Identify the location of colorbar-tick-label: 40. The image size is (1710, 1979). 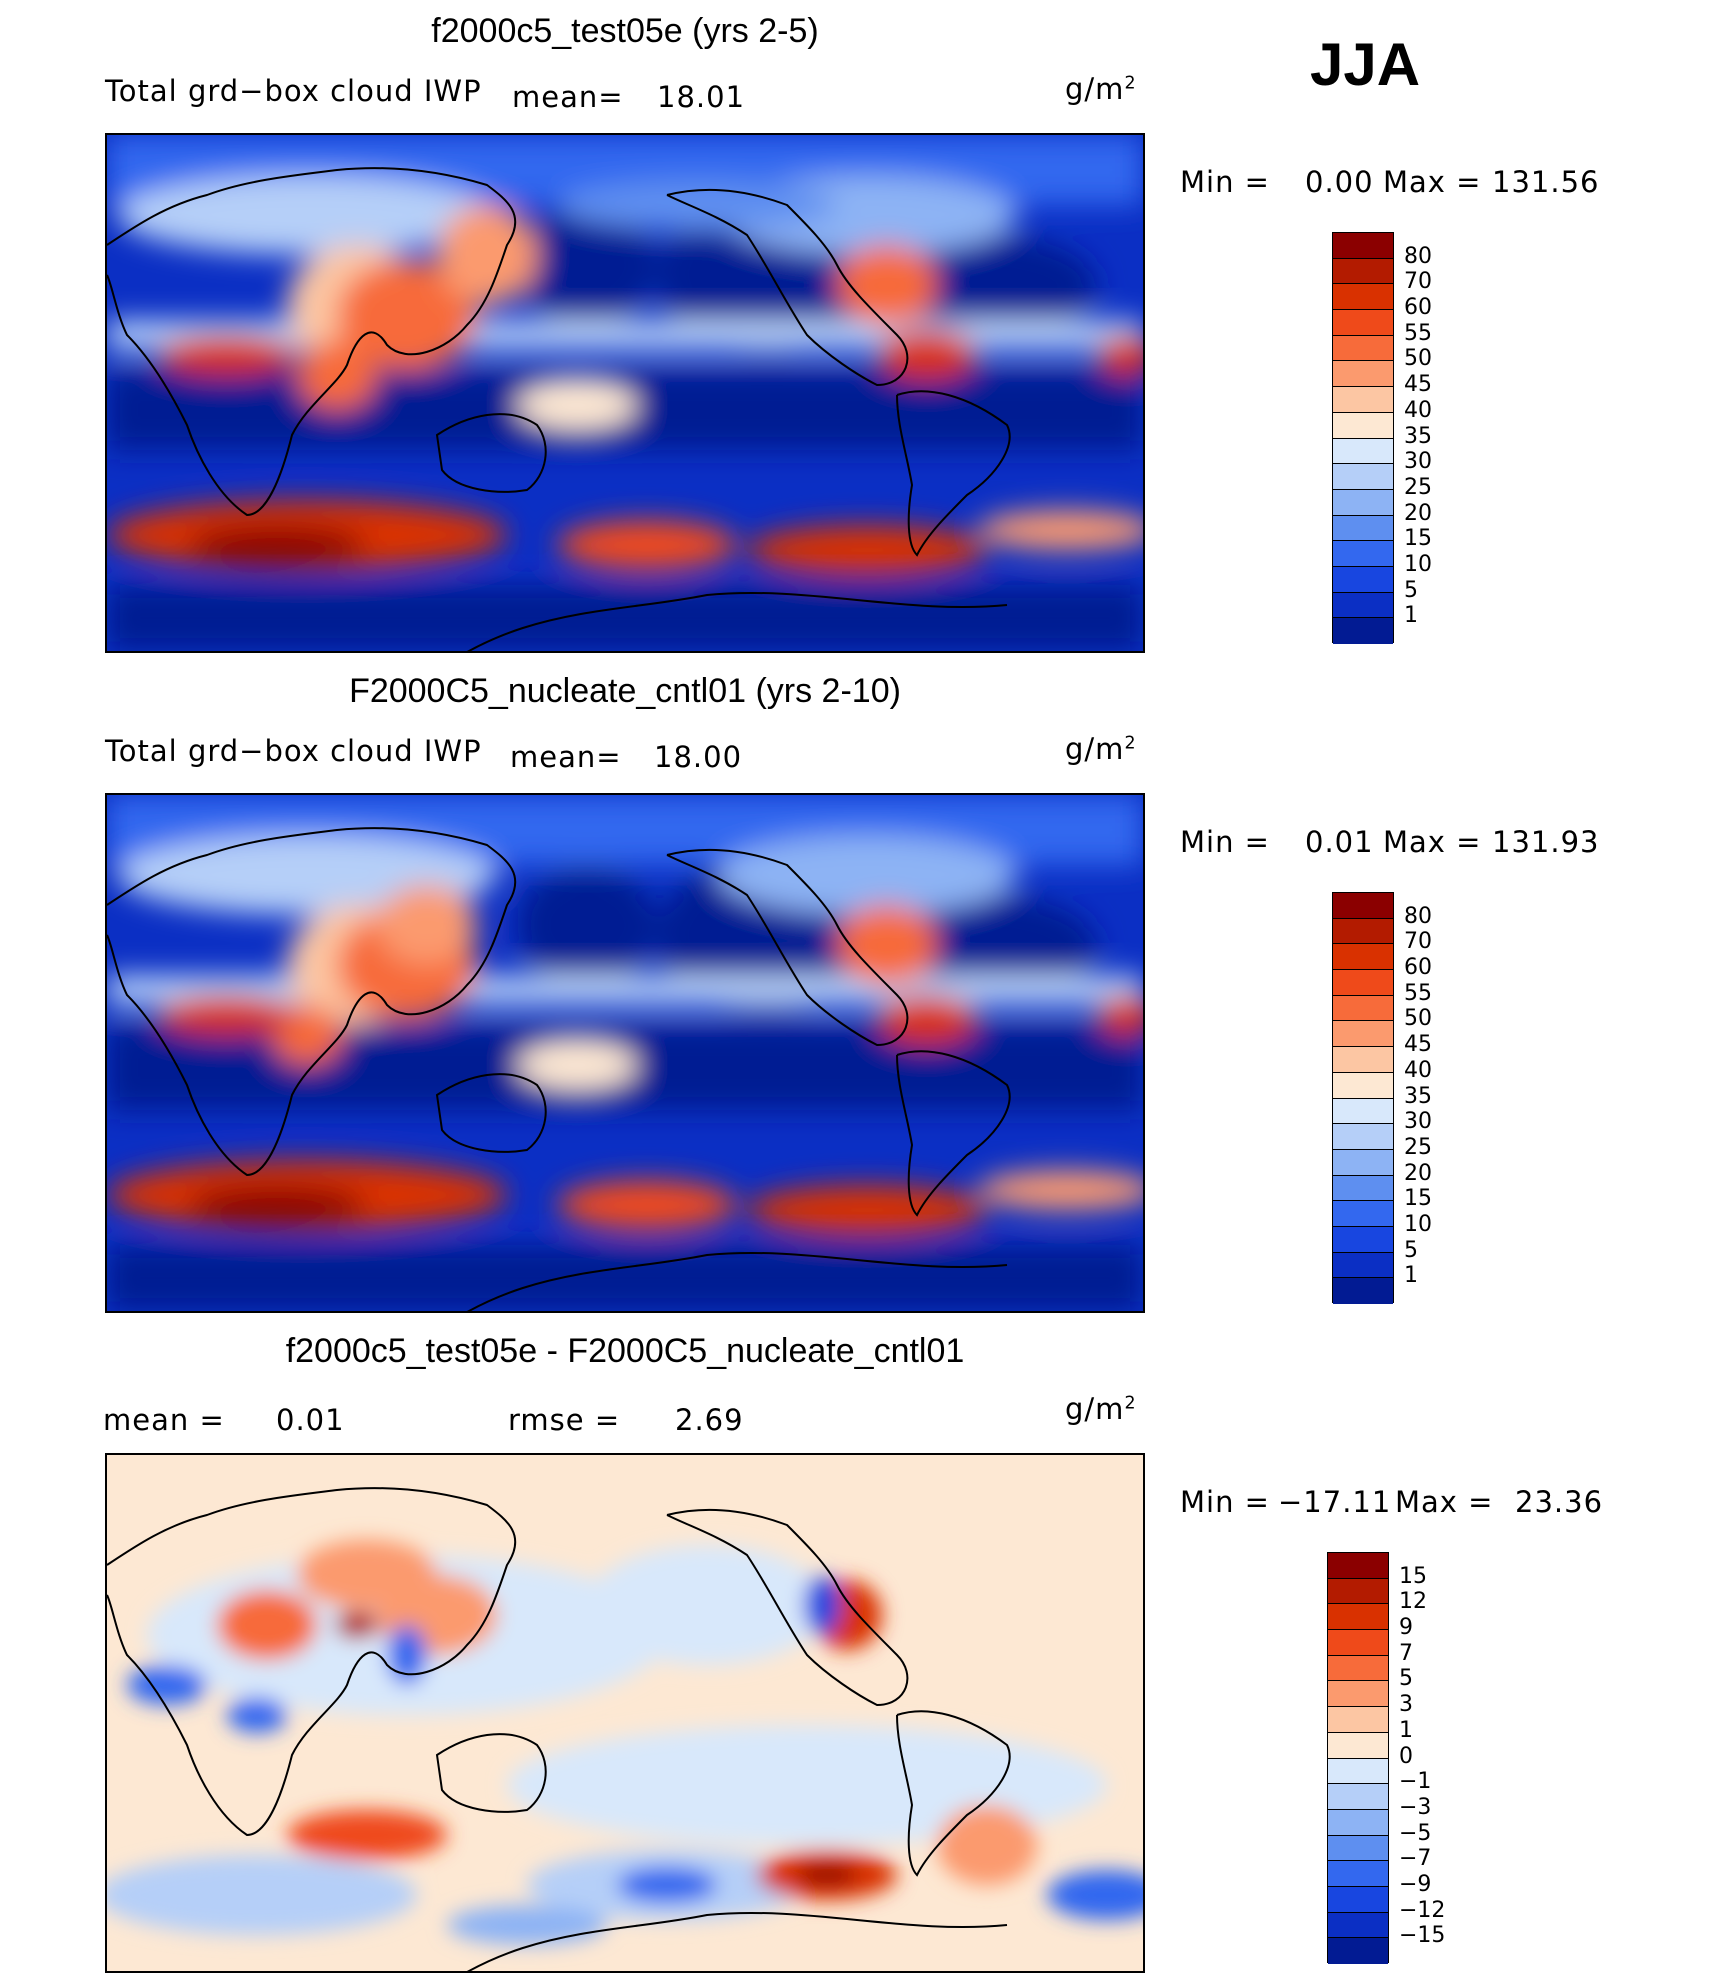
(1418, 410).